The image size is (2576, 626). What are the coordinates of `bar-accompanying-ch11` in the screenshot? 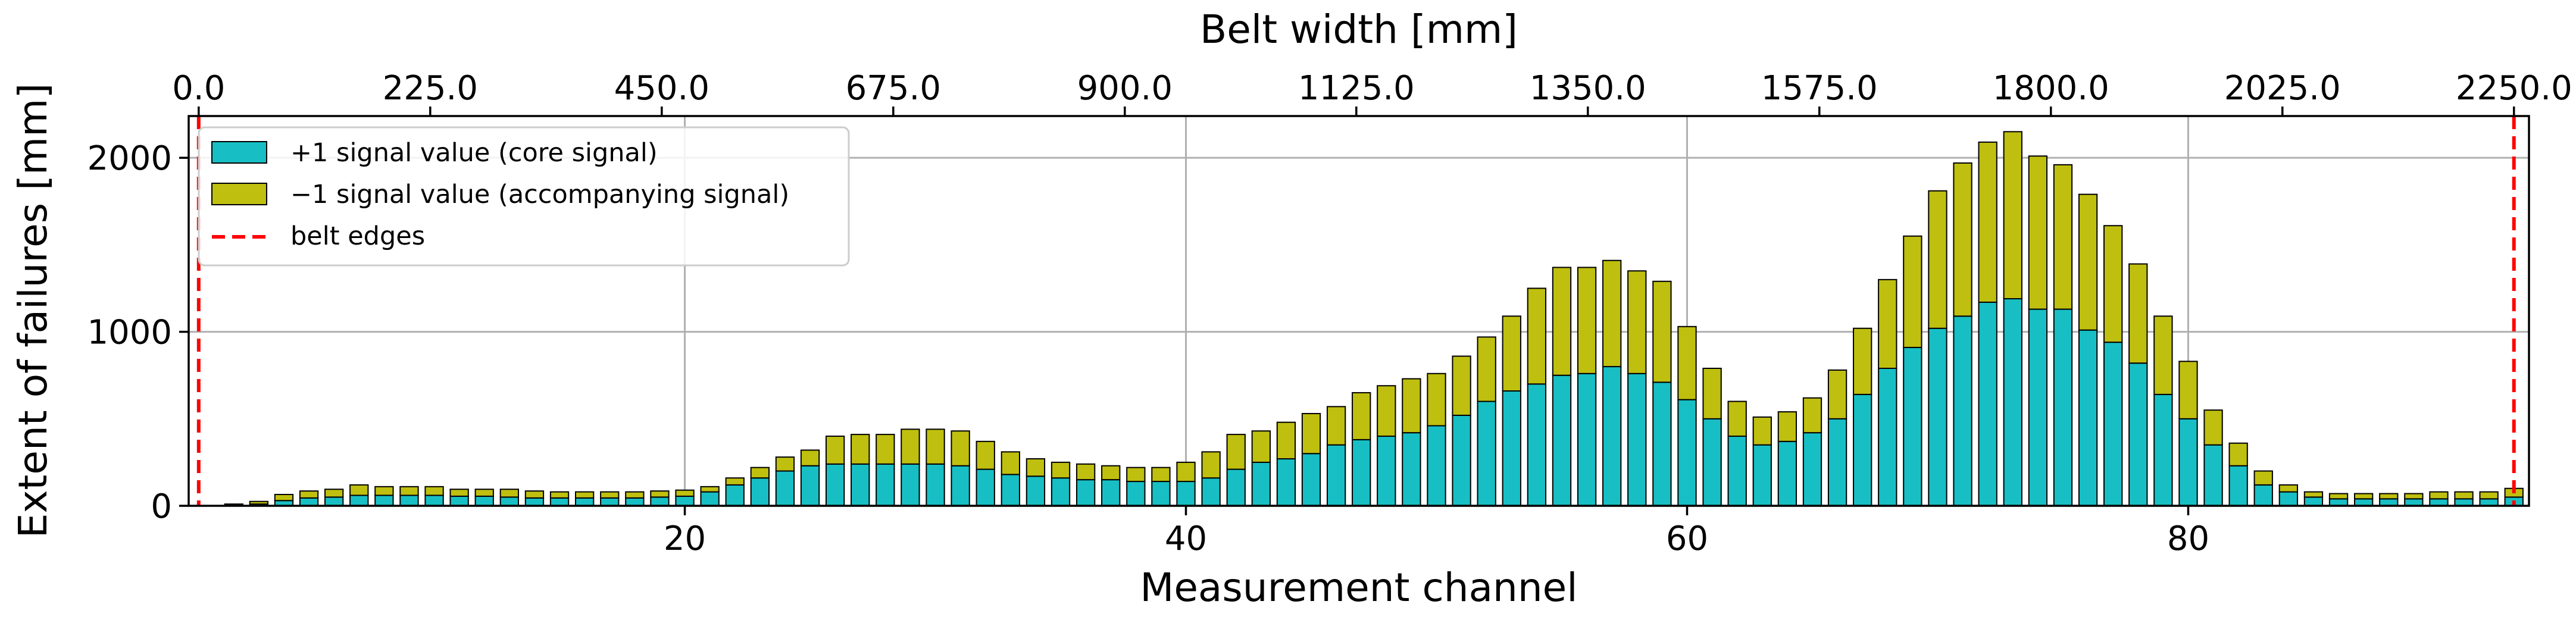 It's located at (459, 493).